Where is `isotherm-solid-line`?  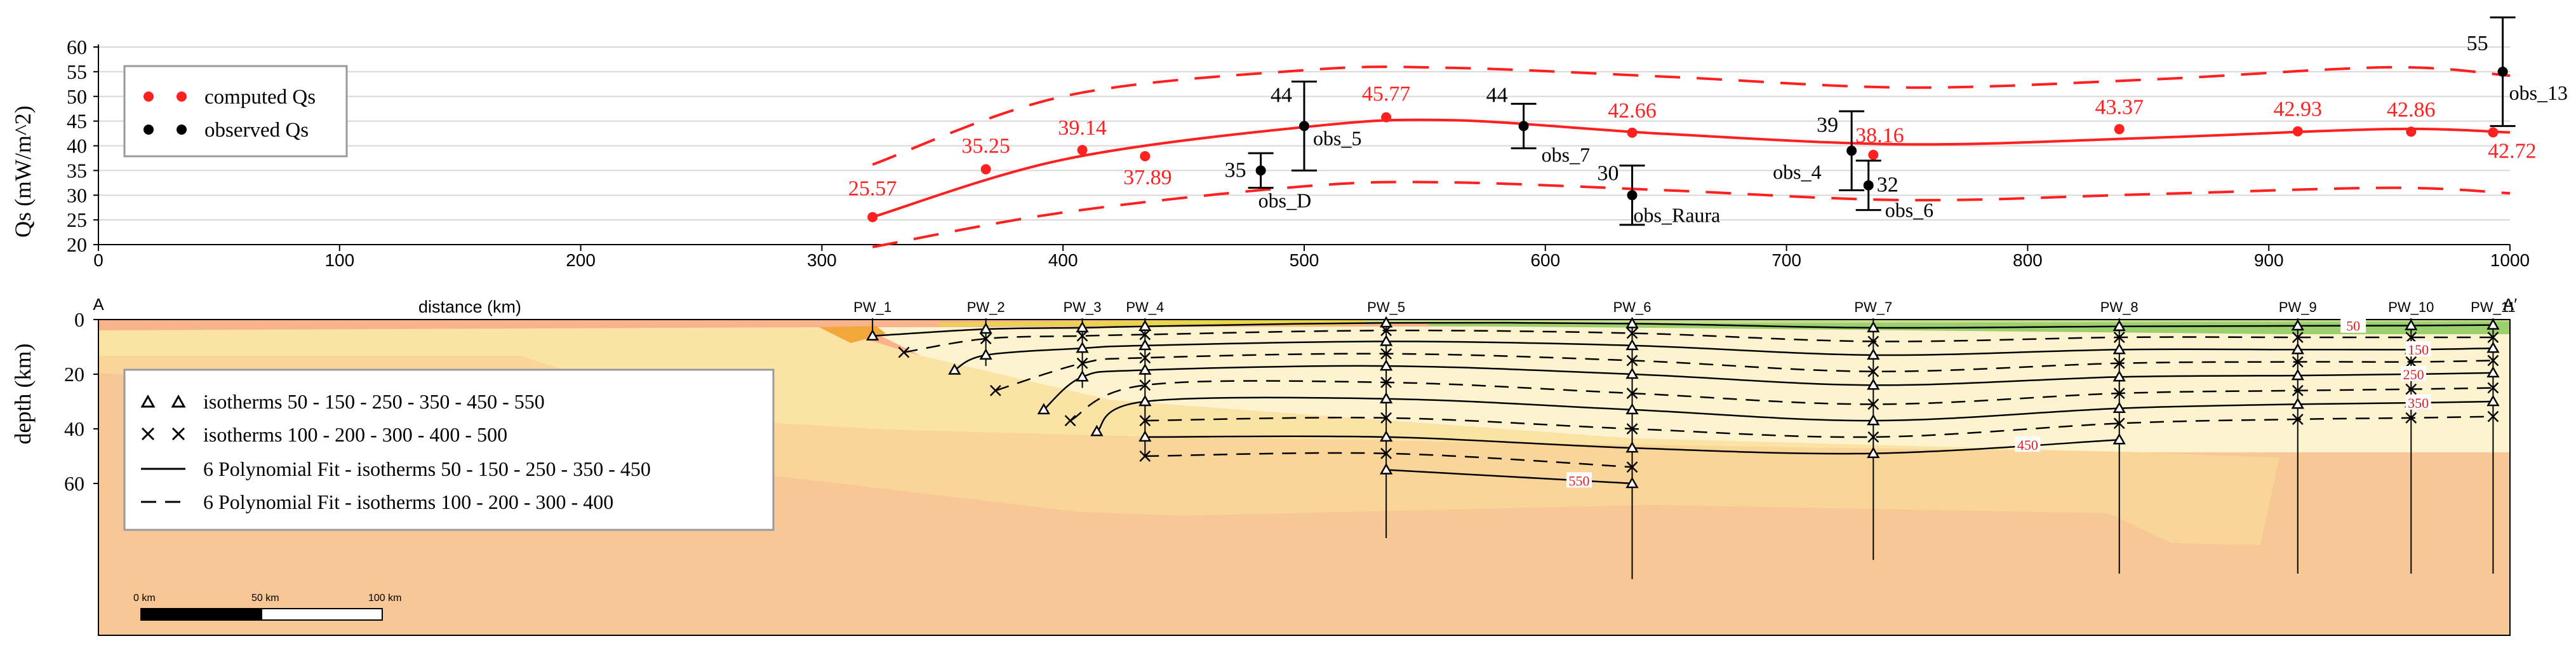
isotherm-solid-line is located at coordinates (1768, 387).